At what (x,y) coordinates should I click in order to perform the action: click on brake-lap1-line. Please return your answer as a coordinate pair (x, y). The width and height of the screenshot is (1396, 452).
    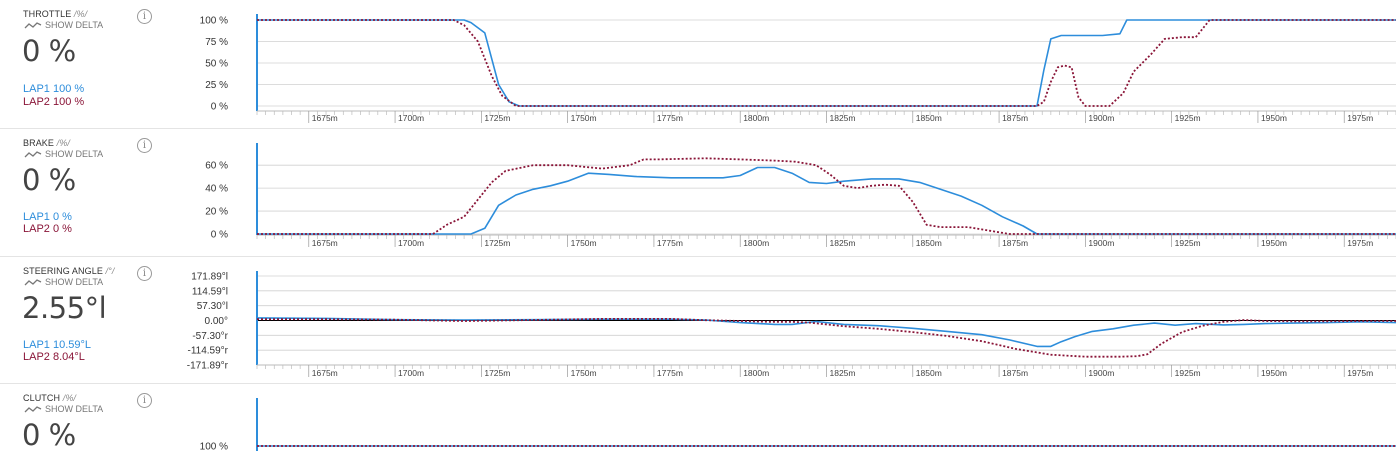
    Looking at the image, I should click on (826, 200).